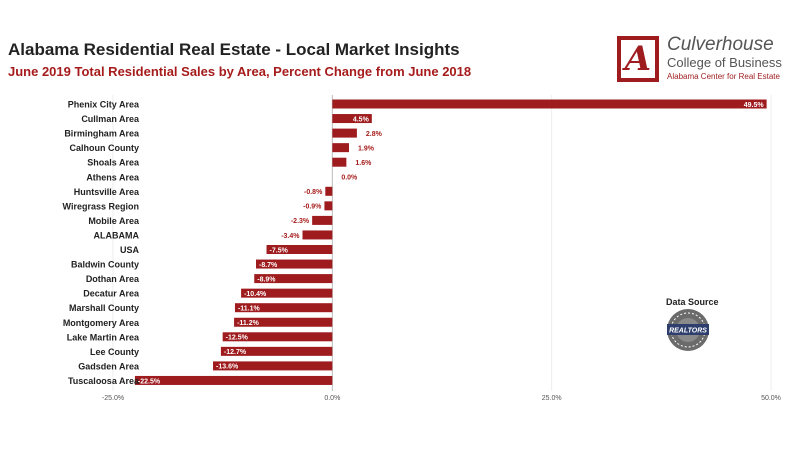 This screenshot has width=800, height=450. Describe the element at coordinates (552, 398) in the screenshot. I see `x-tick-label: 25.0%` at that location.